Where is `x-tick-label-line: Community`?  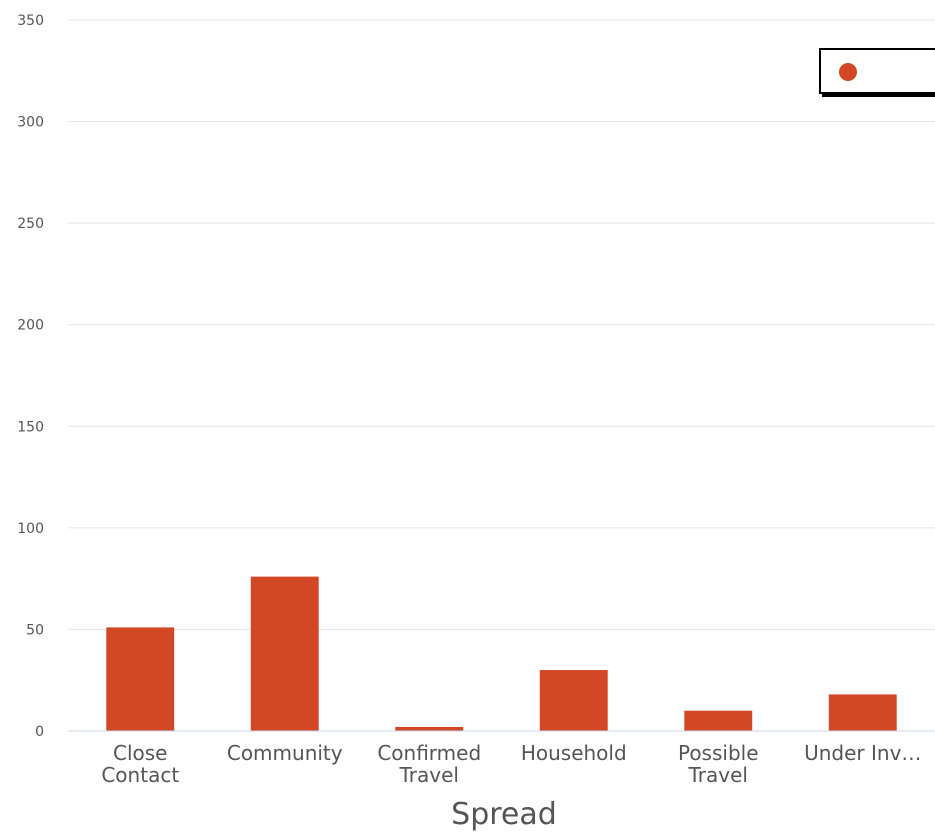
x-tick-label-line: Community is located at coordinates (285, 753).